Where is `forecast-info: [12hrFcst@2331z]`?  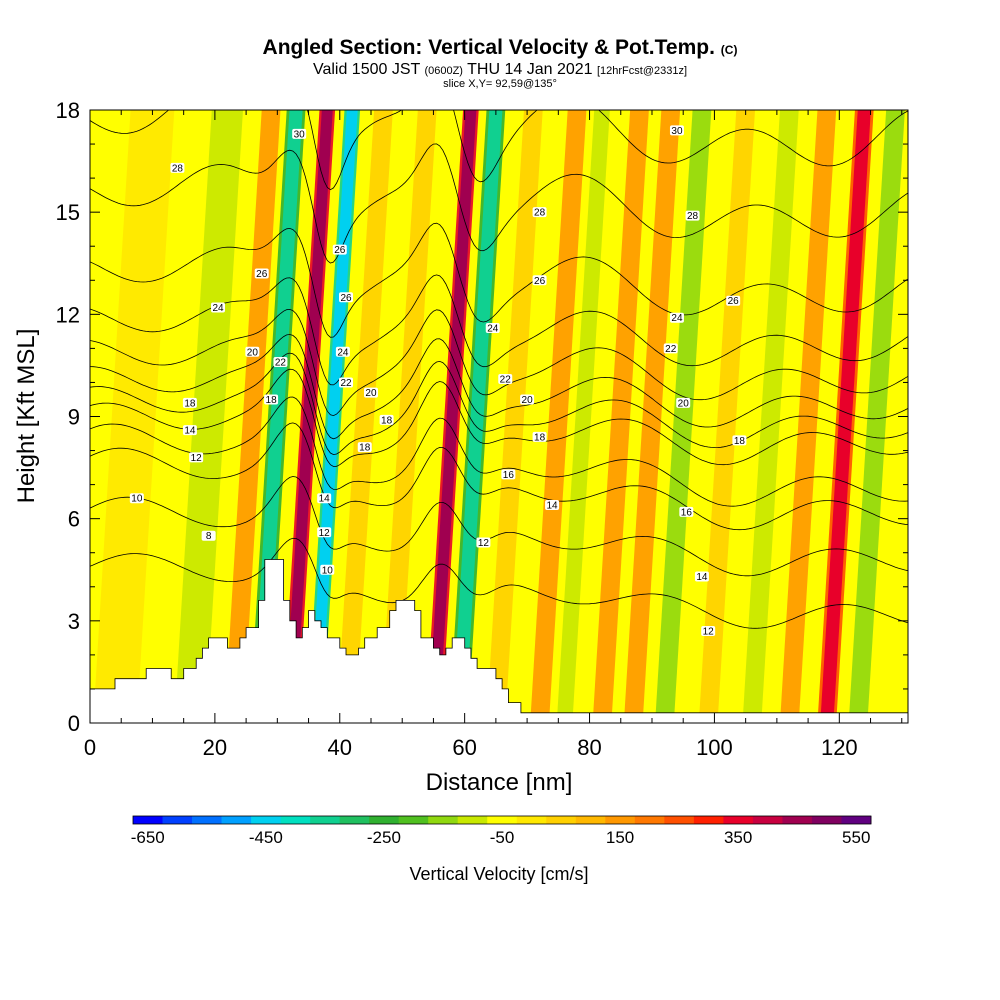
forecast-info: [12hrFcst@2331z] is located at coordinates (642, 71).